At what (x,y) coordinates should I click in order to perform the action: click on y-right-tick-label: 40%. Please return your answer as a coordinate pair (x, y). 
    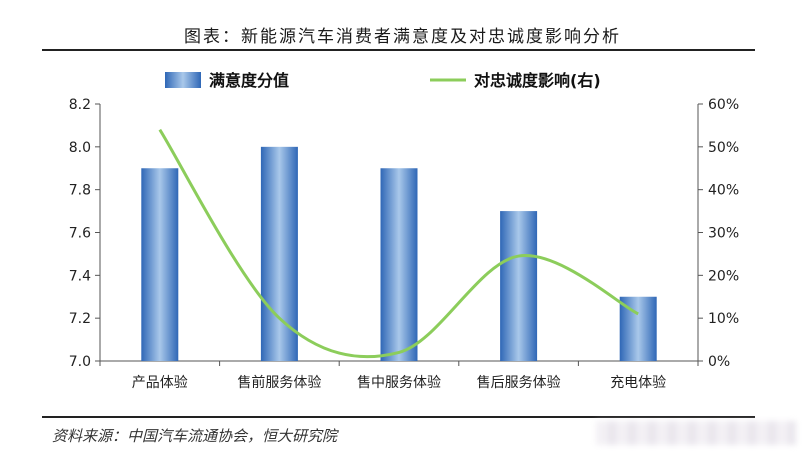
    Looking at the image, I should click on (723, 191).